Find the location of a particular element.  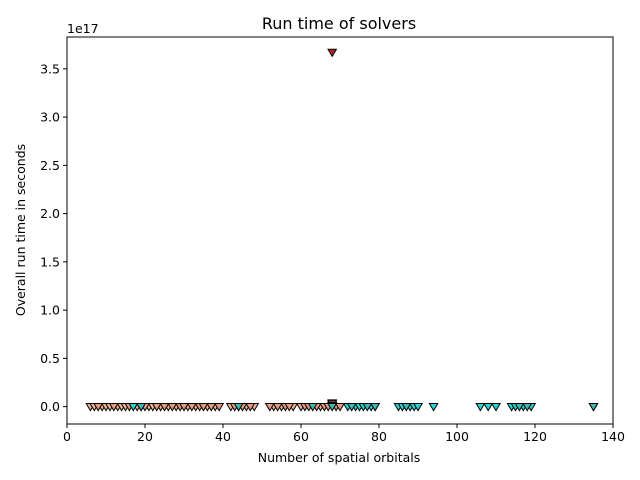

x-tick-label: 40 is located at coordinates (223, 436).